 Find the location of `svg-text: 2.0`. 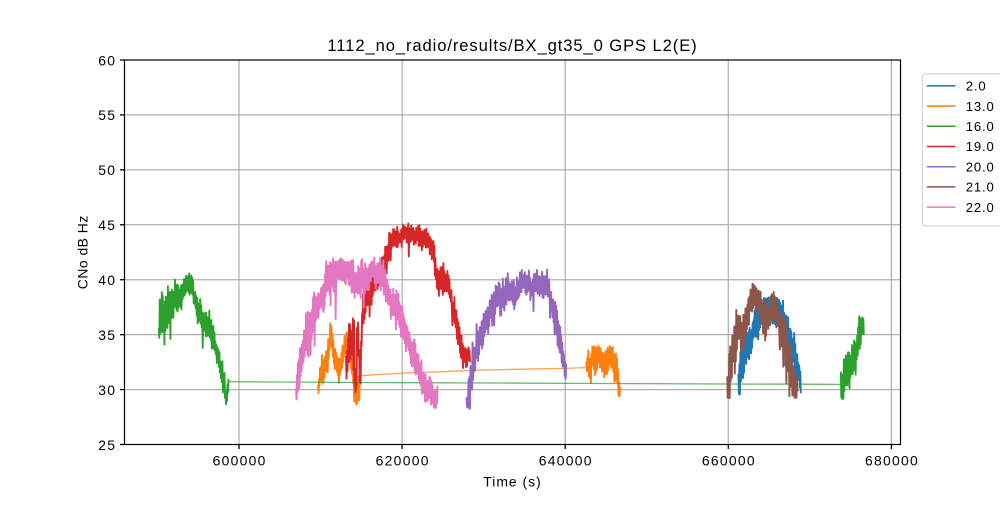

svg-text: 2.0 is located at coordinates (976, 86).